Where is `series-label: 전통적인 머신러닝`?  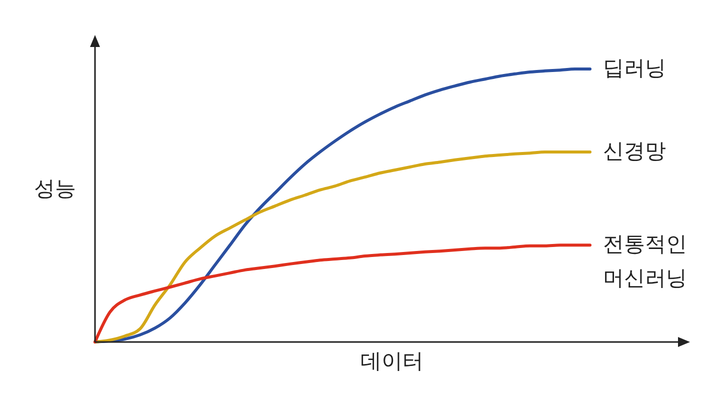 series-label: 전통적인 머신러닝 is located at coordinates (645, 261).